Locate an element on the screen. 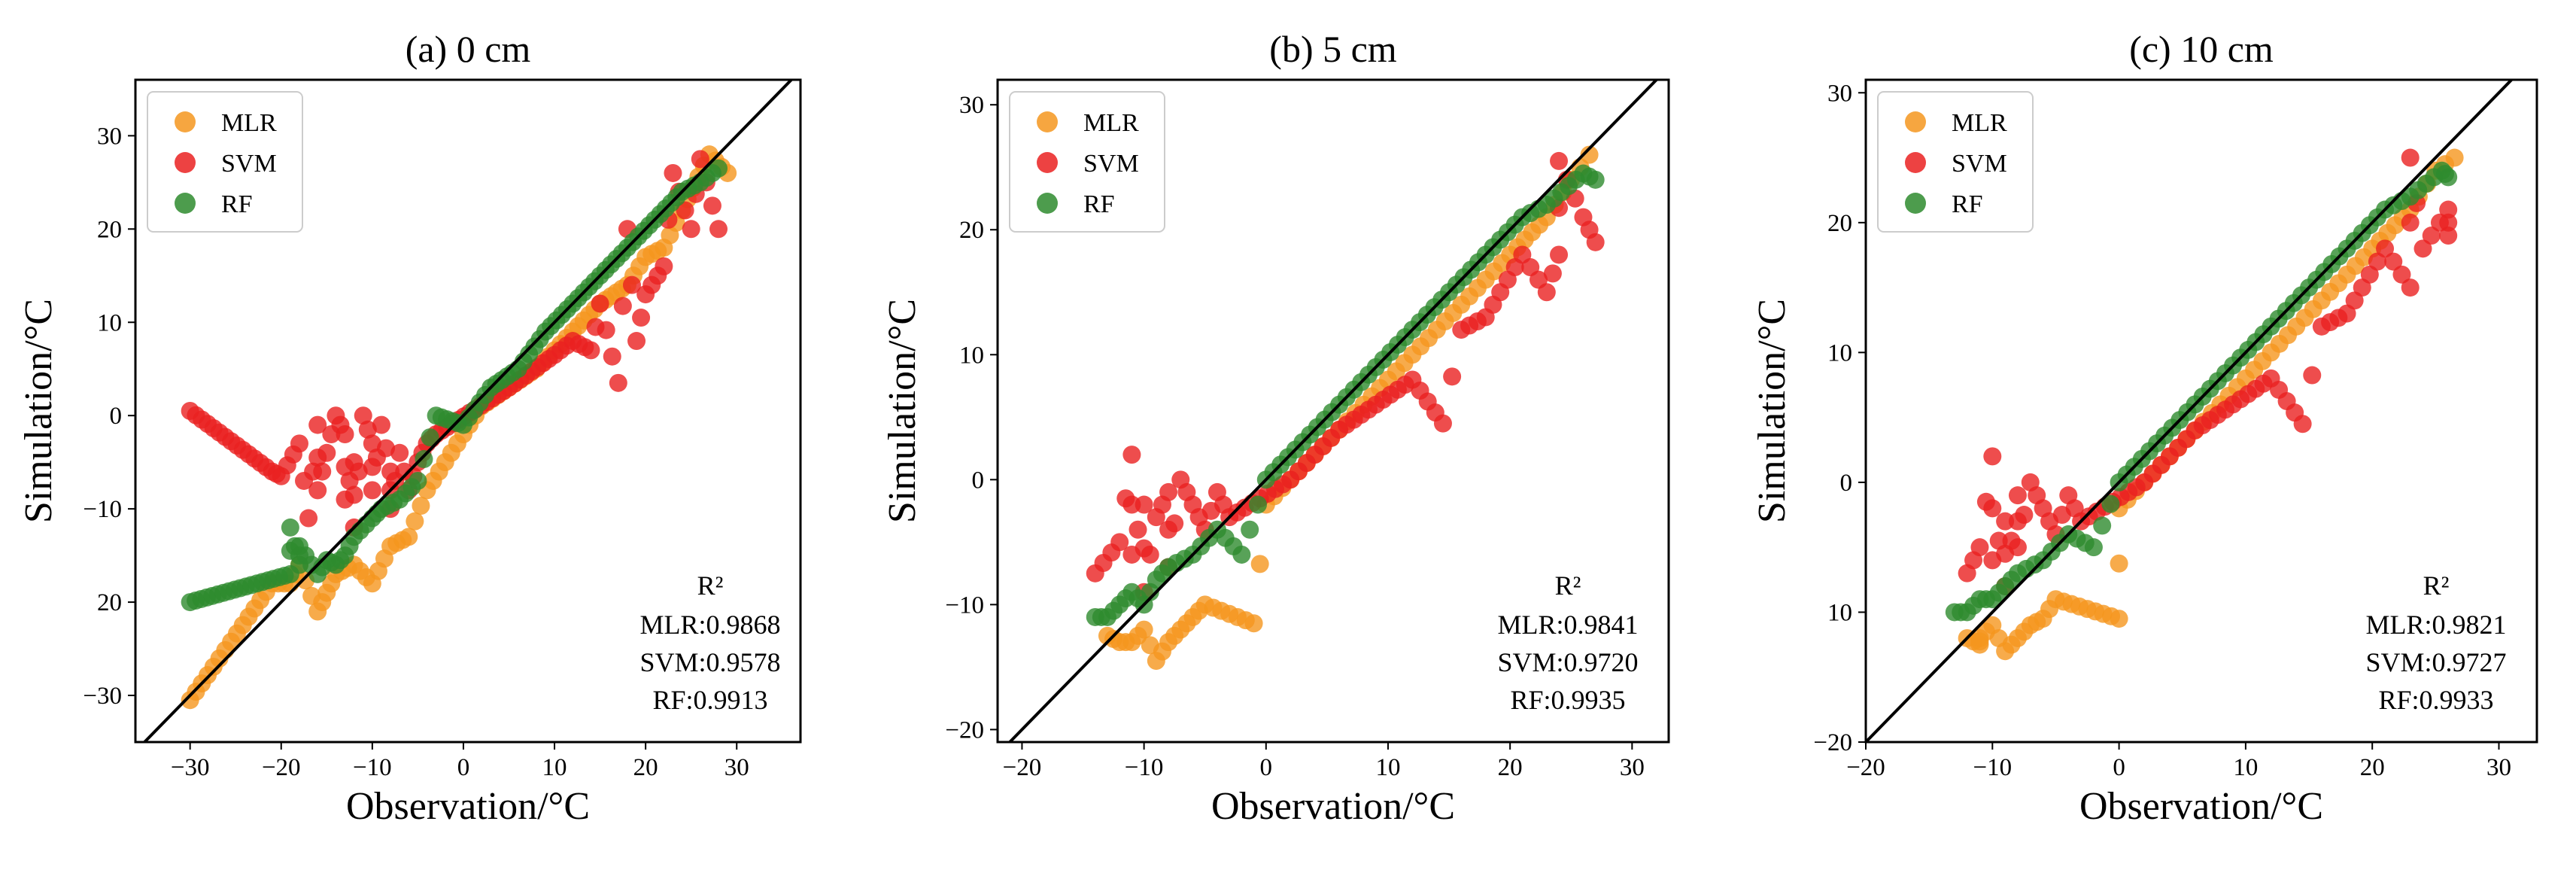 The image size is (2576, 870). chart-title: (c) 10 cm is located at coordinates (2201, 49).